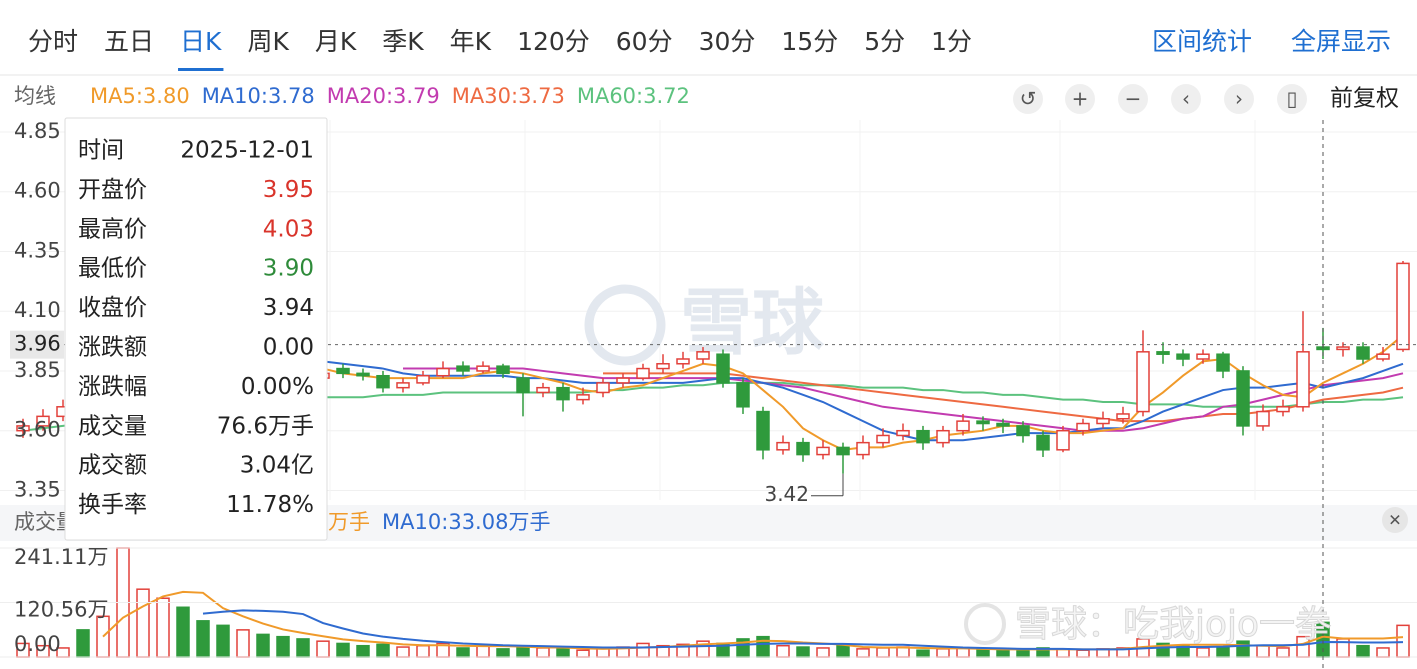 This screenshot has height=669, width=1417. What do you see at coordinates (35, 96) in the screenshot?
I see `ma-title: 均线` at bounding box center [35, 96].